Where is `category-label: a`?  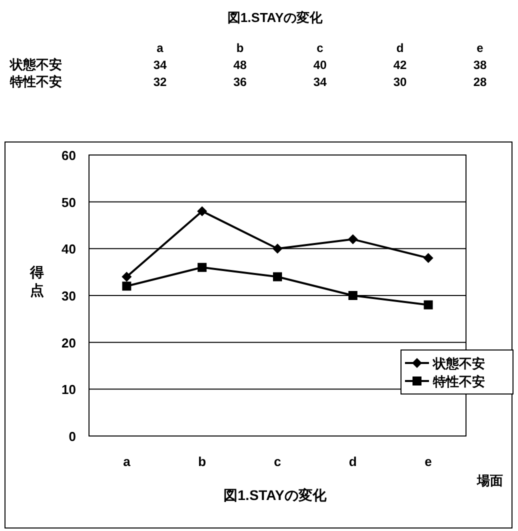 category-label: a is located at coordinates (160, 48).